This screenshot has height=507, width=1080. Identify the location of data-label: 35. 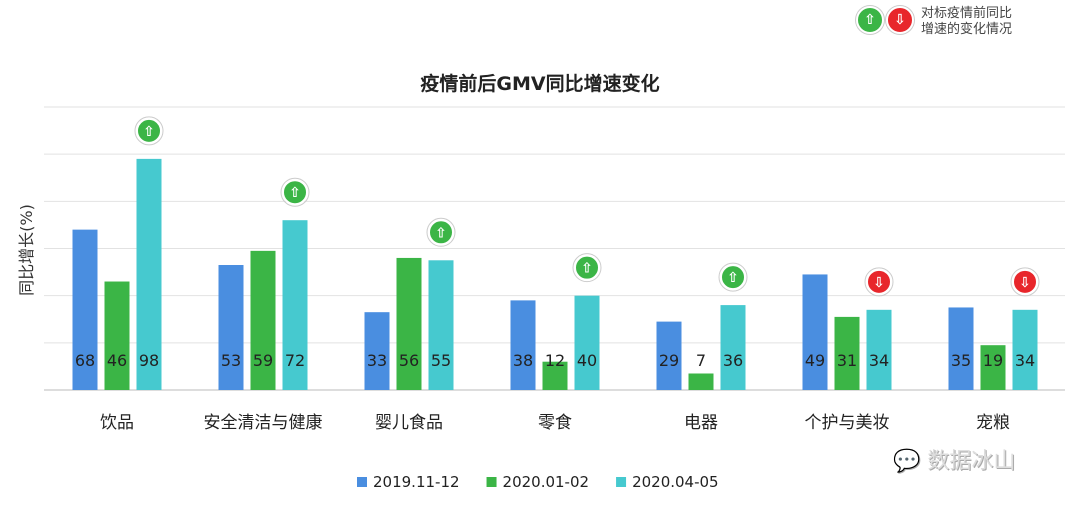
(961, 360).